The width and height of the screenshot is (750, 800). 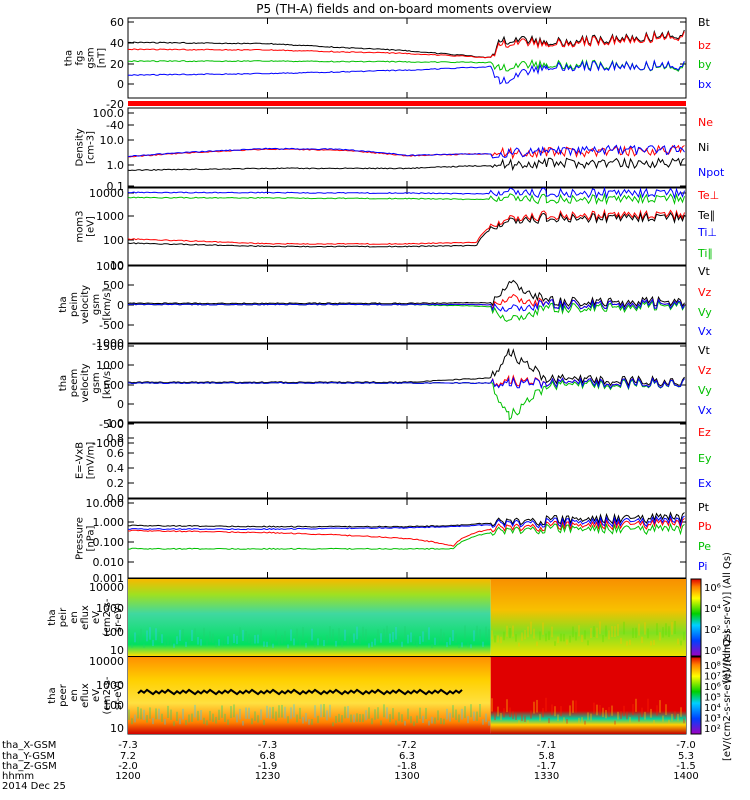 What do you see at coordinates (704, 22) in the screenshot?
I see `legend-entry-bt: Bt` at bounding box center [704, 22].